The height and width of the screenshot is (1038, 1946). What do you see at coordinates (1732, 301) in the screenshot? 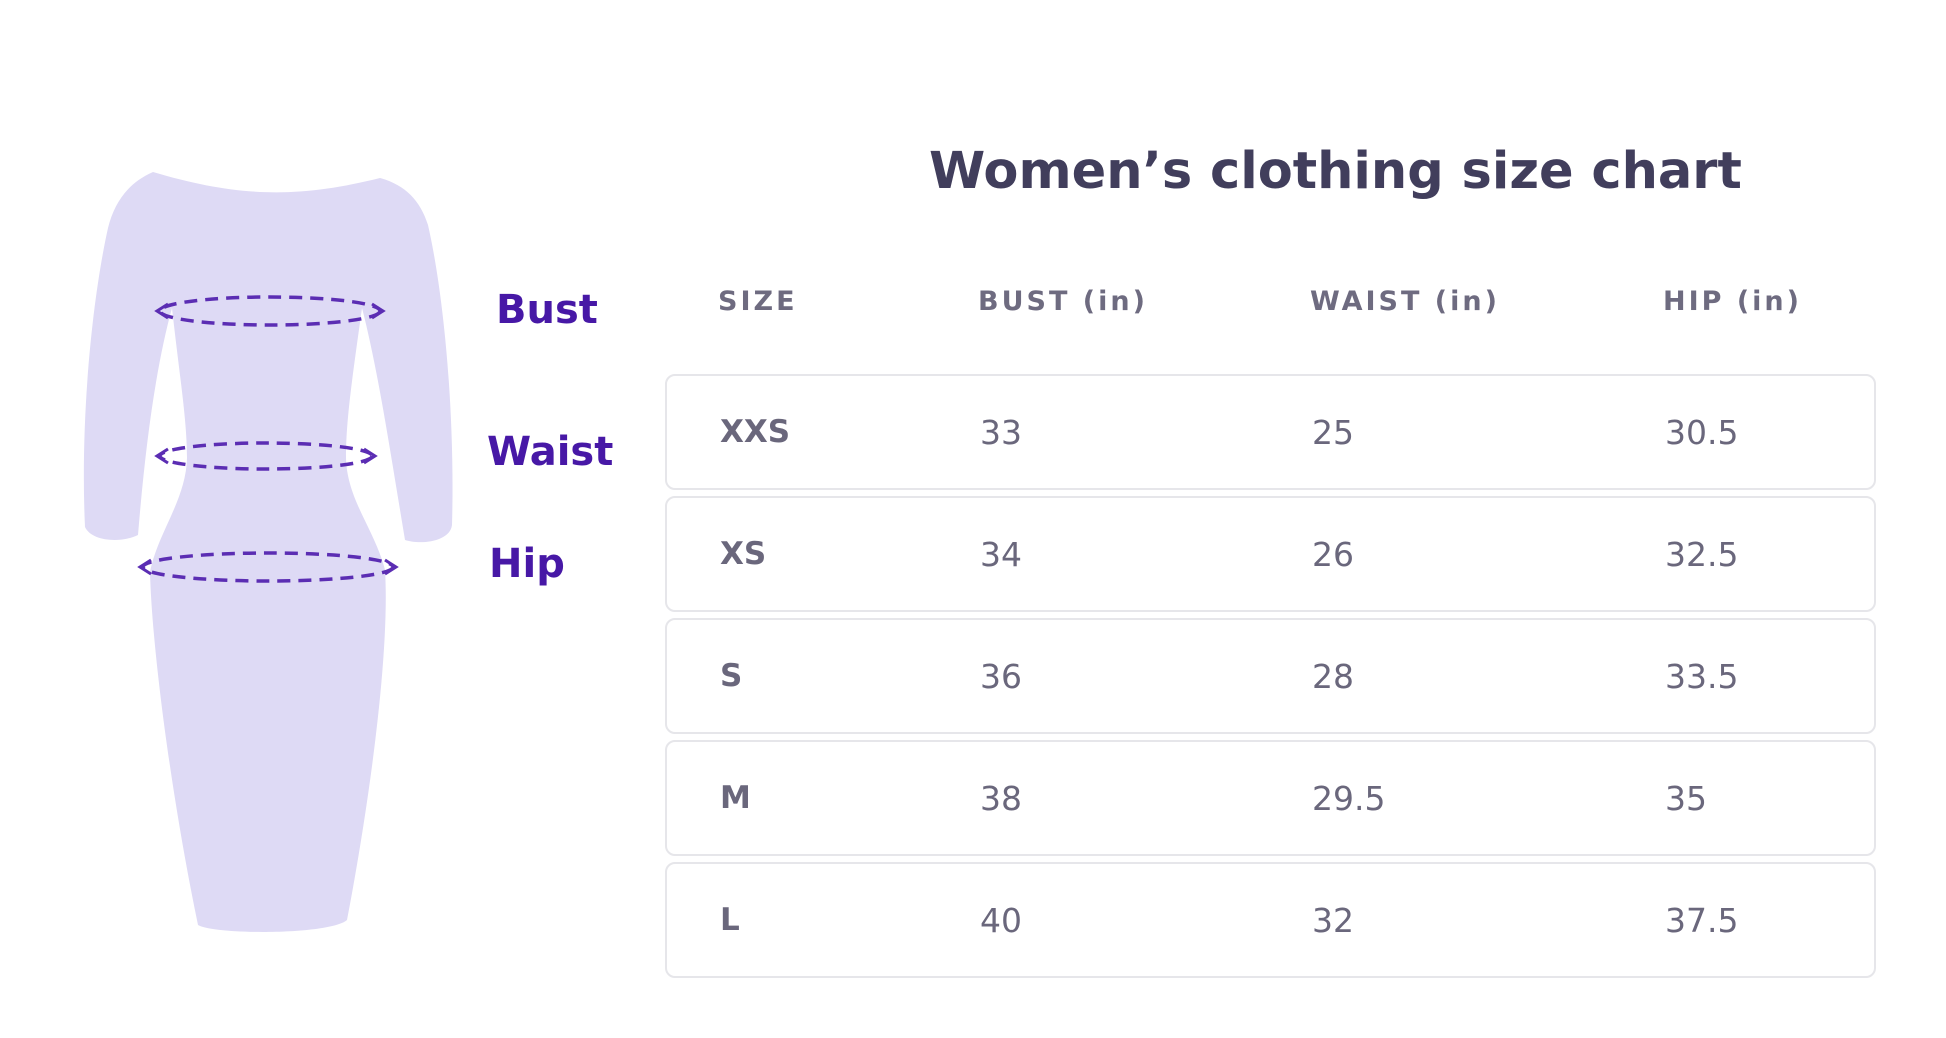
I see `column-header-hip: HIP (in)` at bounding box center [1732, 301].